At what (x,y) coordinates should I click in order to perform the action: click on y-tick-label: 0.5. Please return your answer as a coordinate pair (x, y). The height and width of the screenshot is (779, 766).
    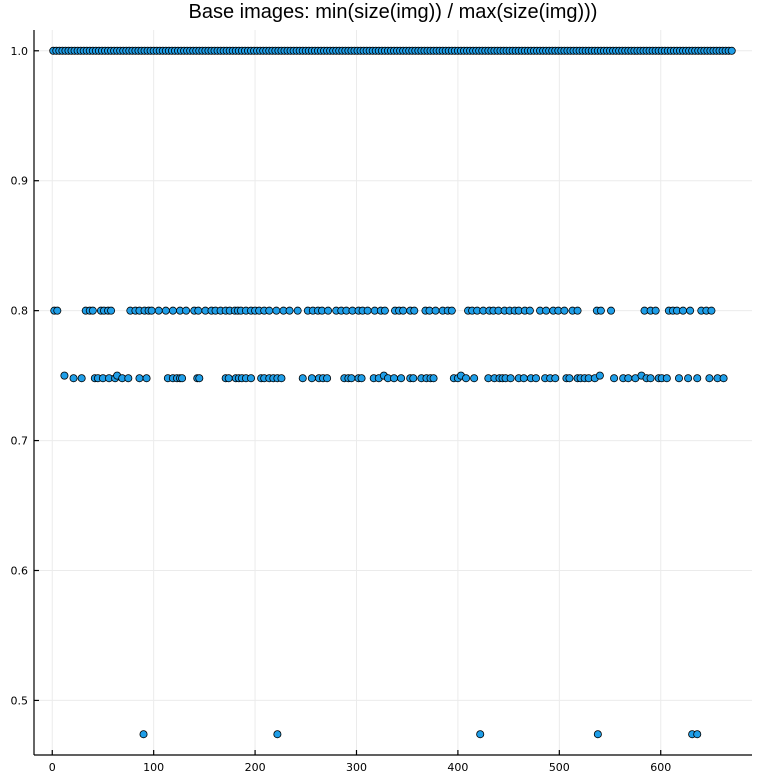
    Looking at the image, I should click on (20, 700).